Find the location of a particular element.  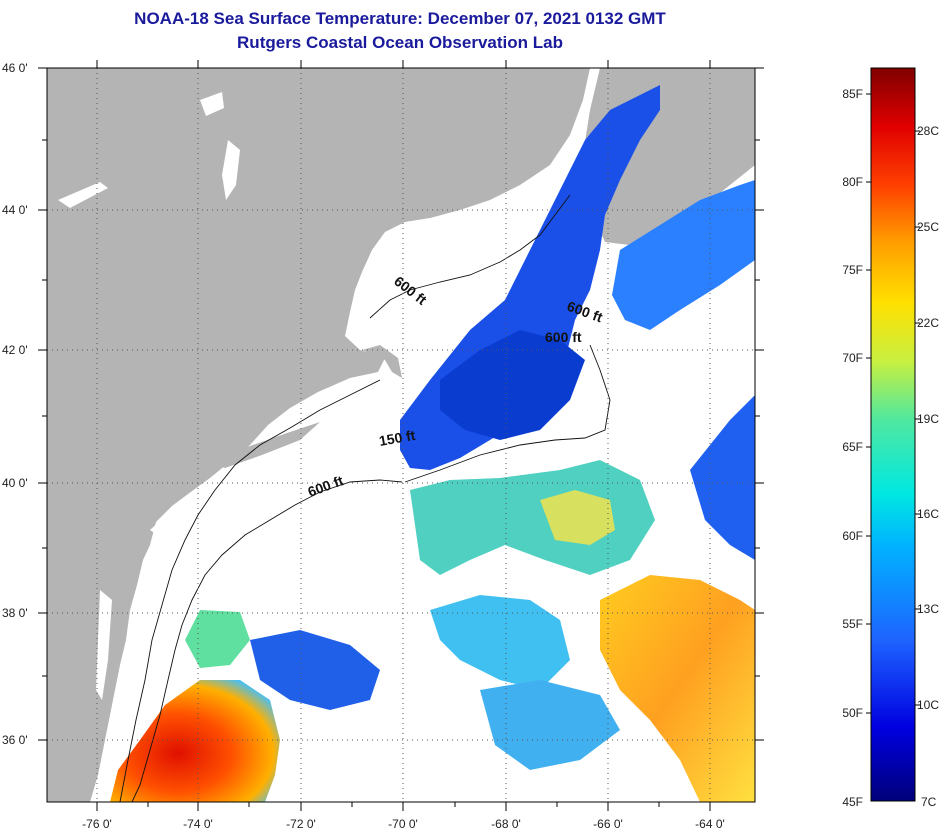

colorbar-f-label: 45F is located at coordinates (852, 802).